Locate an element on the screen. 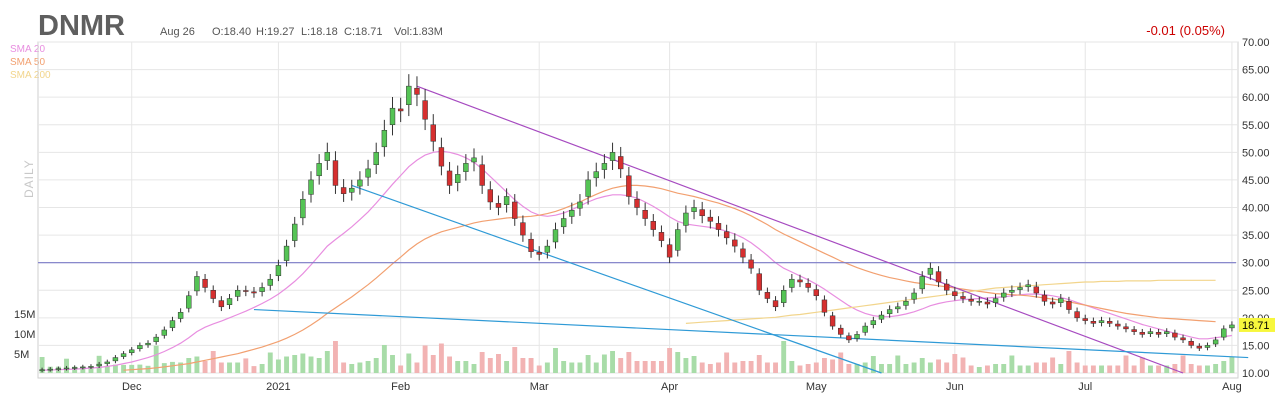 Image resolution: width=1283 pixels, height=409 pixels. time-tick-label: Dec is located at coordinates (132, 387).